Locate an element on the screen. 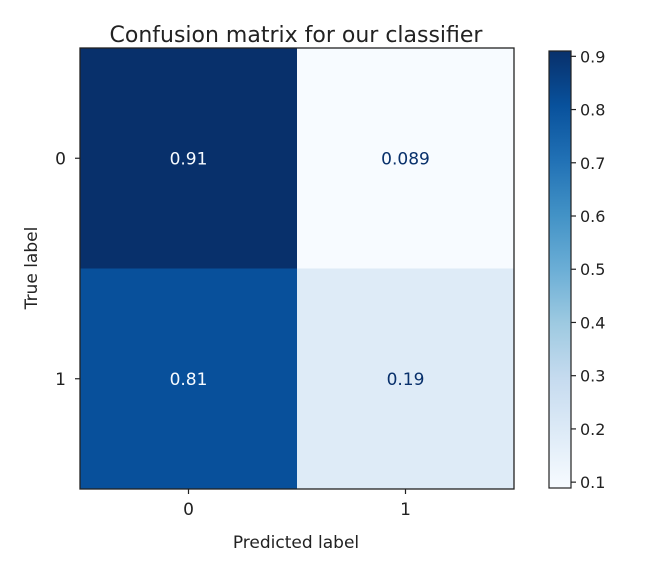 Image resolution: width=652 pixels, height=570 pixels. cell-value-label: 0.81 is located at coordinates (189, 380).